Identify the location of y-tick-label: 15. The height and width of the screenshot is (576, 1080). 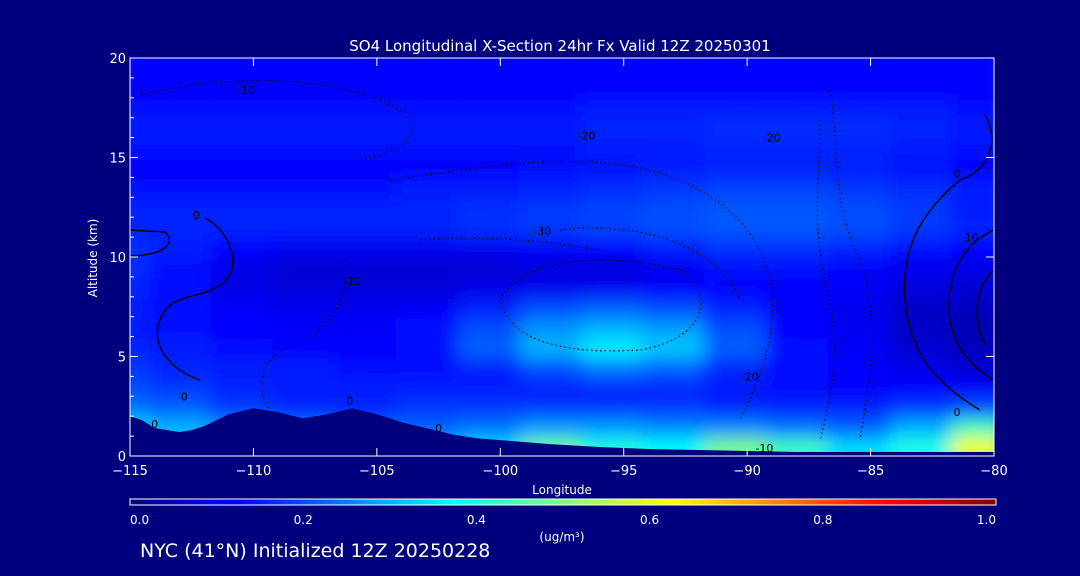
(117, 159).